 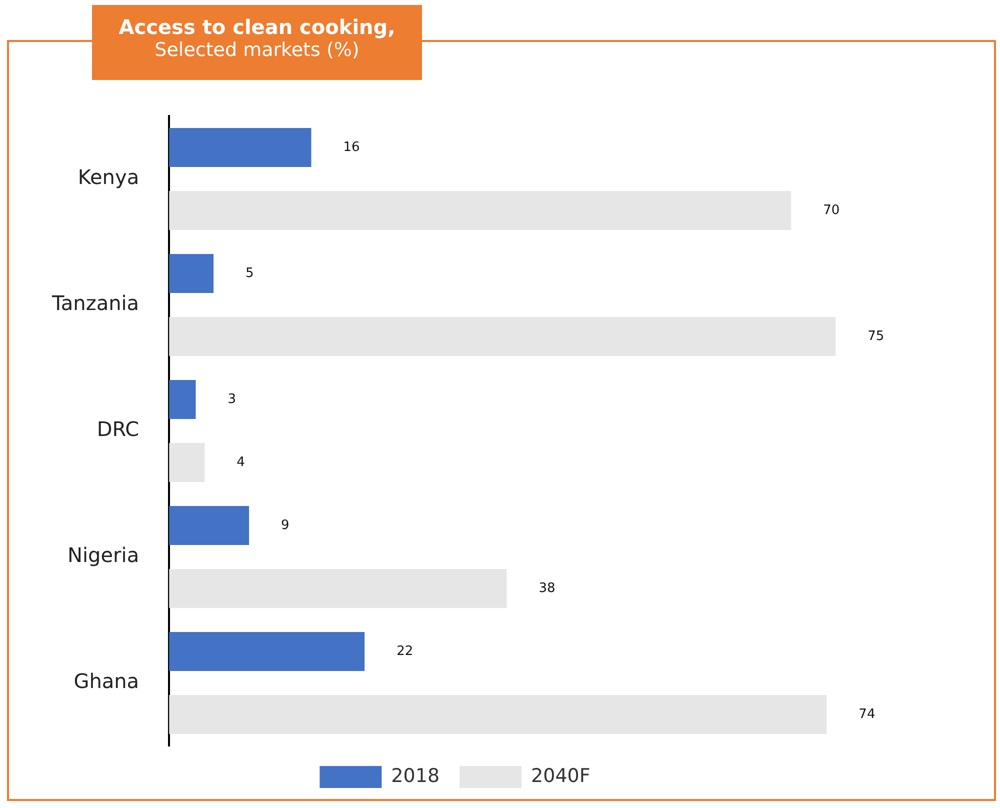 I want to click on legend-label: 2018, so click(x=415, y=775).